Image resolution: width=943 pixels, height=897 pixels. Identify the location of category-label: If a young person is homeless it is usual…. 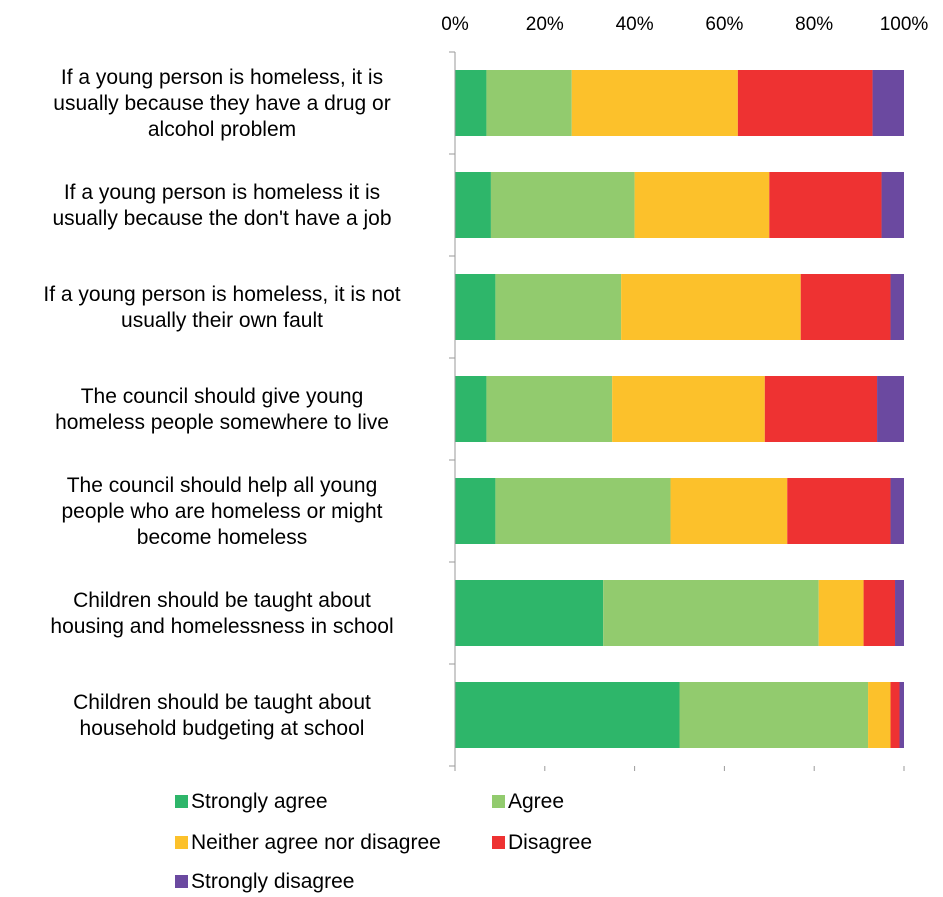
(221, 205).